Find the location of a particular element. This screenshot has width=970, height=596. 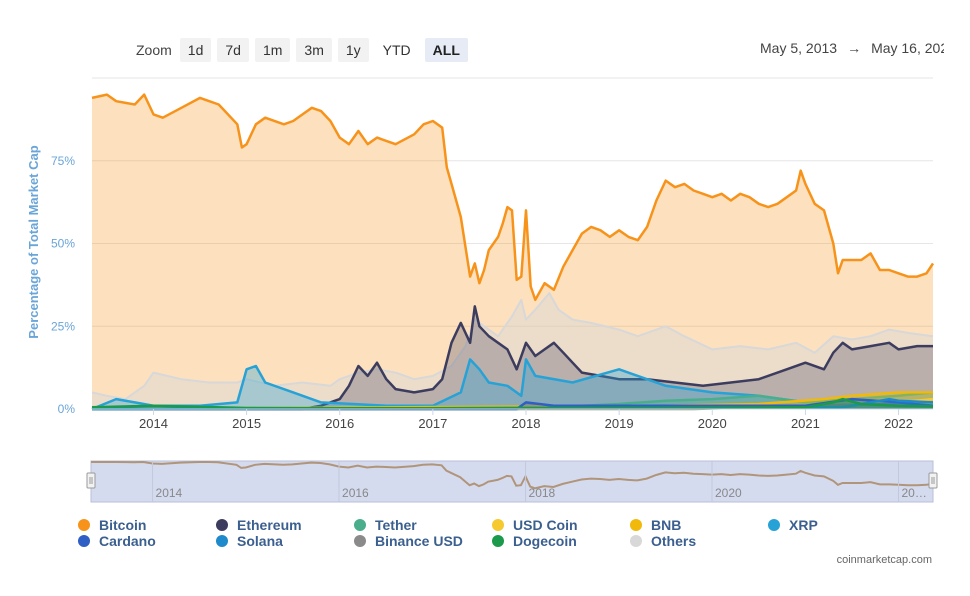

navigator-tick-label: 2020 is located at coordinates (728, 493).